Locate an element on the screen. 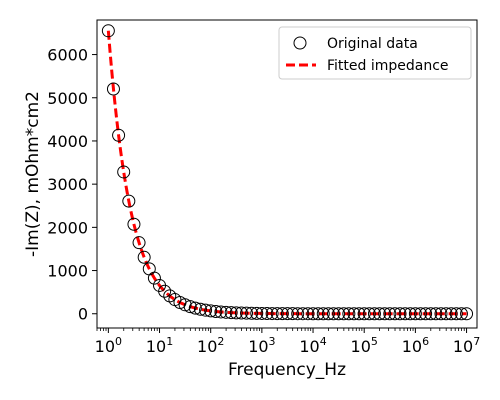  y-tick-label: 0 is located at coordinates (83, 314).